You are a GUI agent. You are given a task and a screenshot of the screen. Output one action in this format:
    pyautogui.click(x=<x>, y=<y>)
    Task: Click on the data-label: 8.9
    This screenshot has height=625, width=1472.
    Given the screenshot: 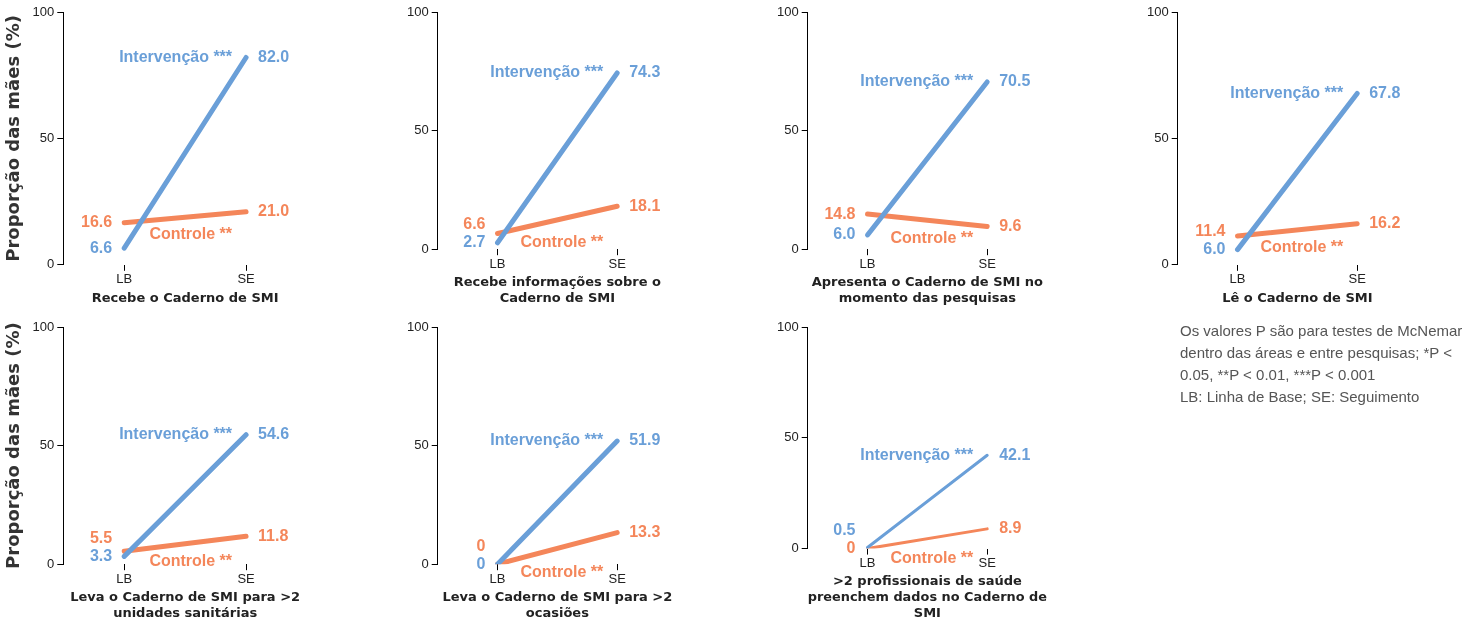 What is the action you would take?
    pyautogui.click(x=1010, y=528)
    